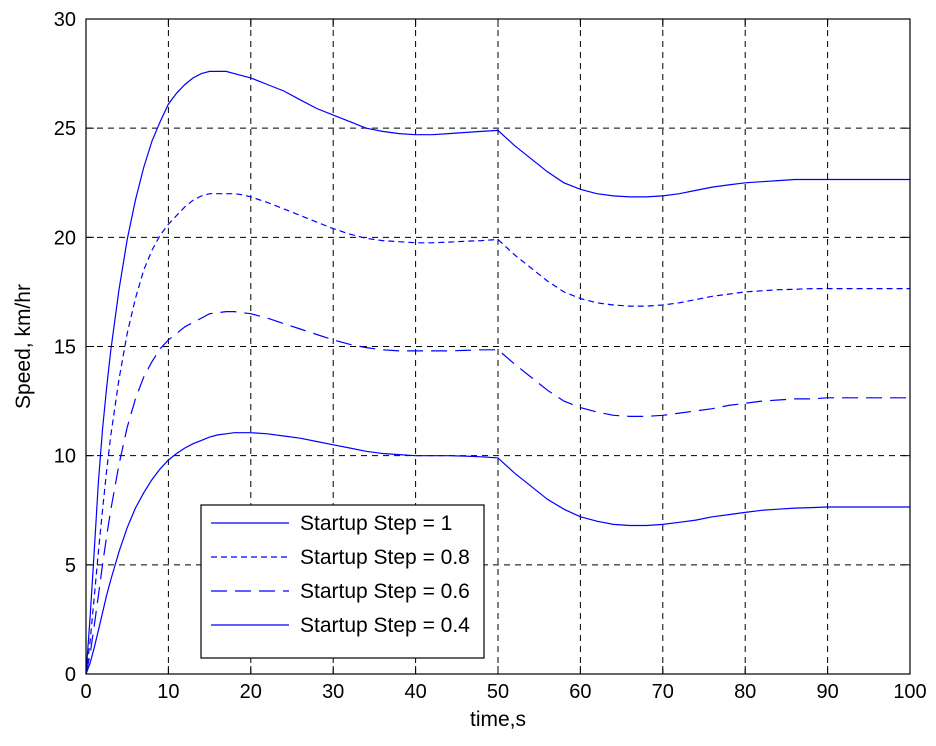 The width and height of the screenshot is (936, 746). What do you see at coordinates (65, 20) in the screenshot?
I see `y-tick-label: 30` at bounding box center [65, 20].